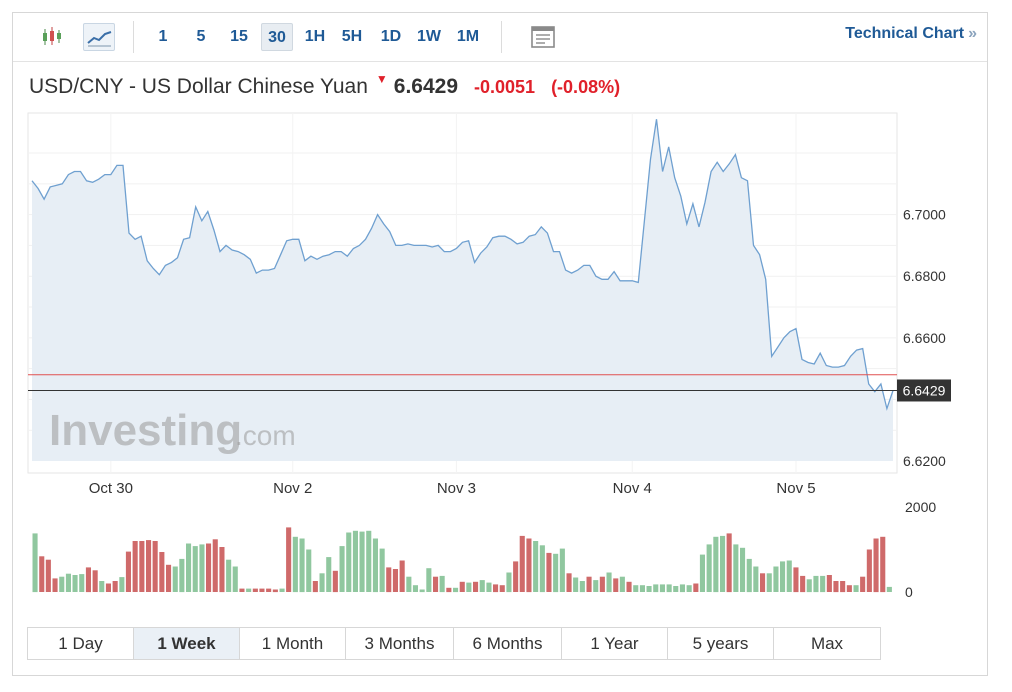 The image size is (1012, 692). Describe the element at coordinates (293, 643) in the screenshot. I see `period-1-month: 1 Month` at that location.